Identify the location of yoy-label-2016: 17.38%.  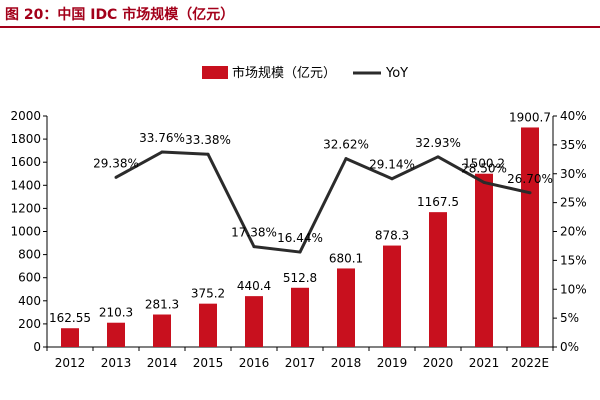
(254, 233).